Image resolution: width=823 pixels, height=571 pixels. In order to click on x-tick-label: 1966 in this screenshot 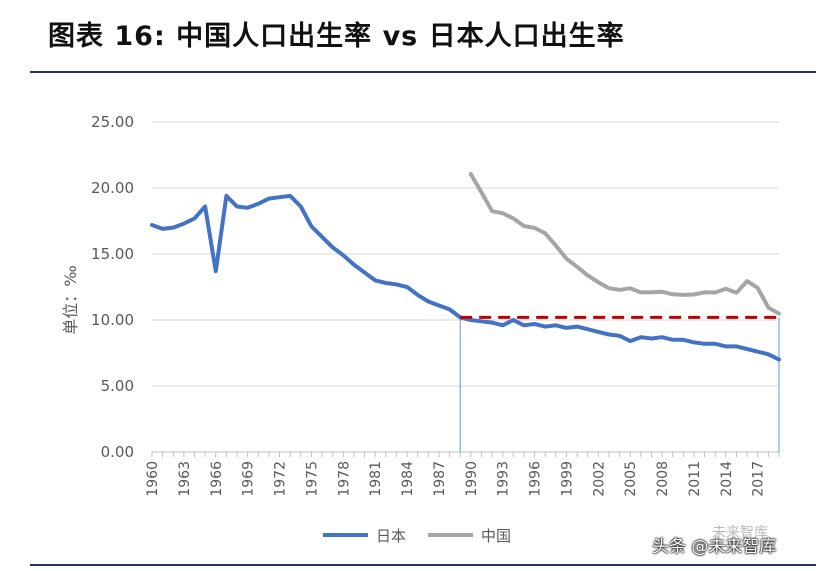, I will do `click(217, 479)`.